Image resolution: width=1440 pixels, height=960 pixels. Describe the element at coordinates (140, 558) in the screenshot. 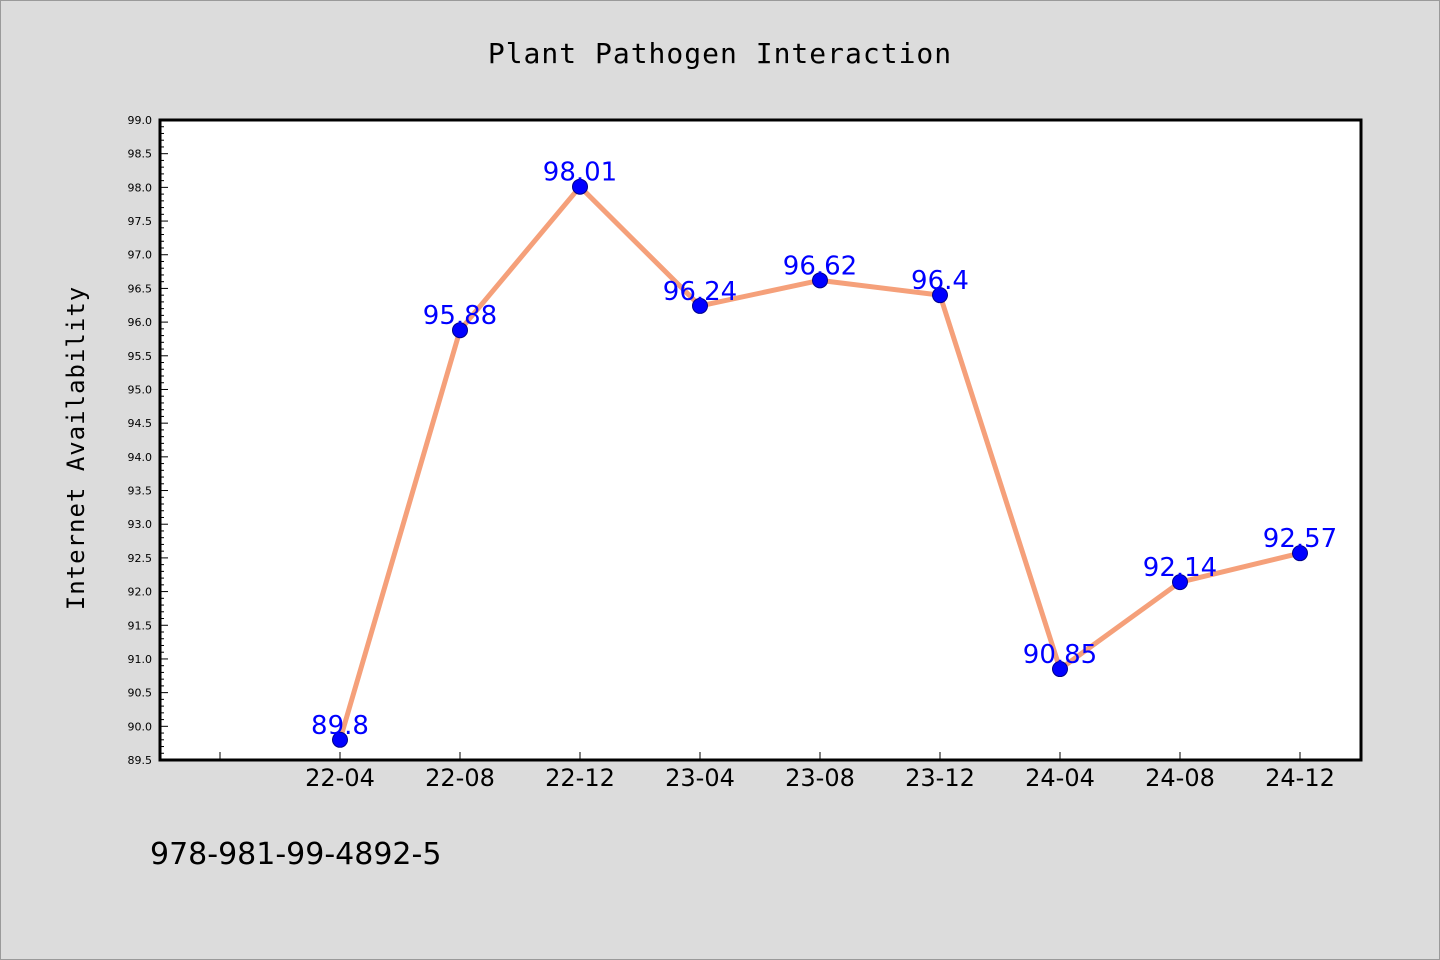

I see `y-tick-label: 92.5` at that location.